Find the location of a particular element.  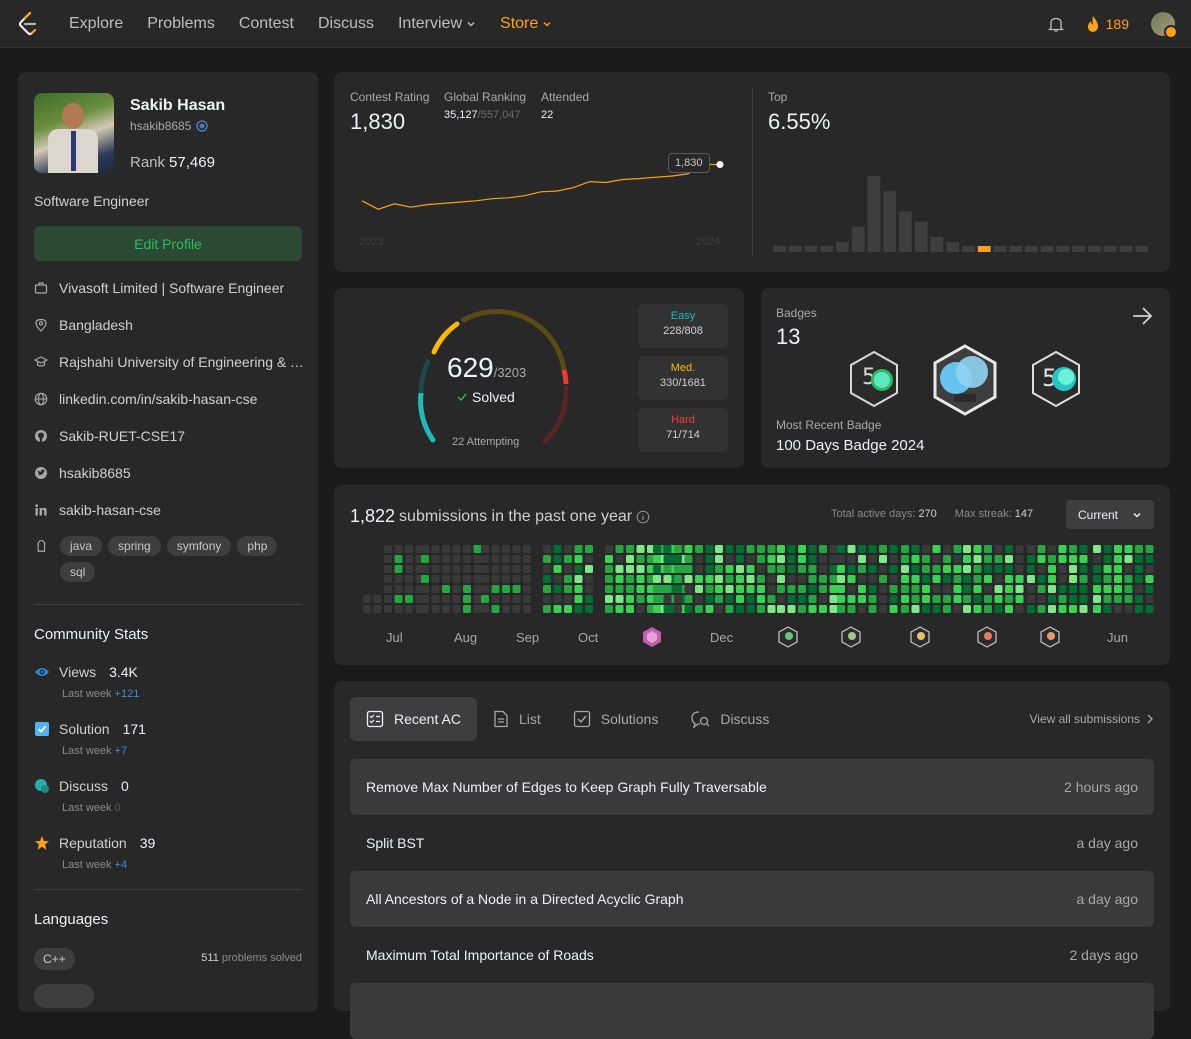

linkedin-link: sakib-hasan-cse is located at coordinates (110, 510).